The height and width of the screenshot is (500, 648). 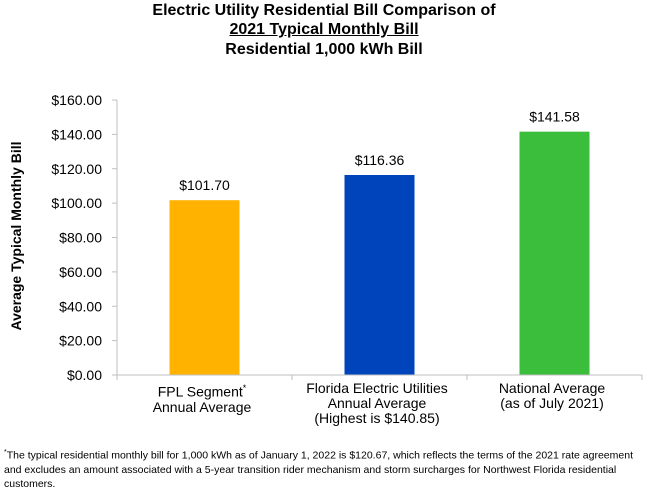 What do you see at coordinates (80, 341) in the screenshot?
I see `y-tick-label: $20.00` at bounding box center [80, 341].